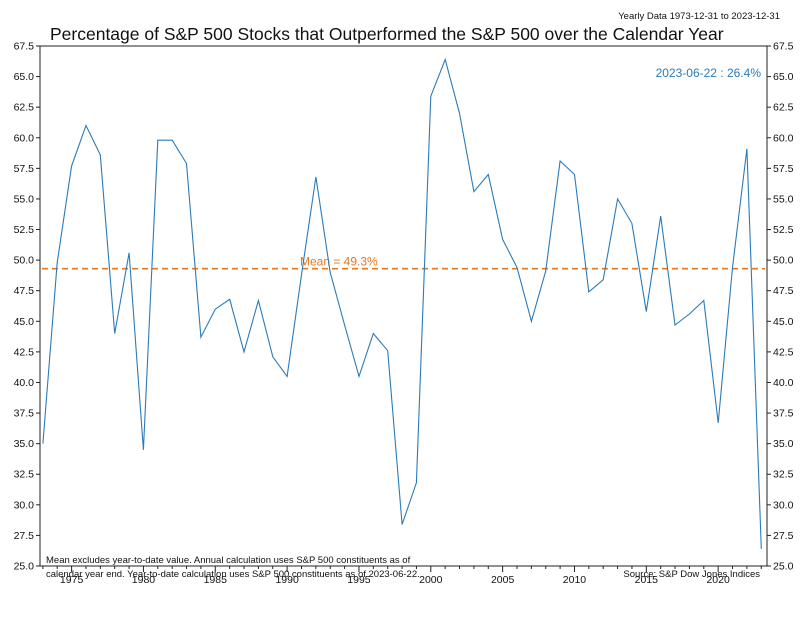 The image size is (808, 621). I want to click on y-tick-label-left: 67.5, so click(24, 47).